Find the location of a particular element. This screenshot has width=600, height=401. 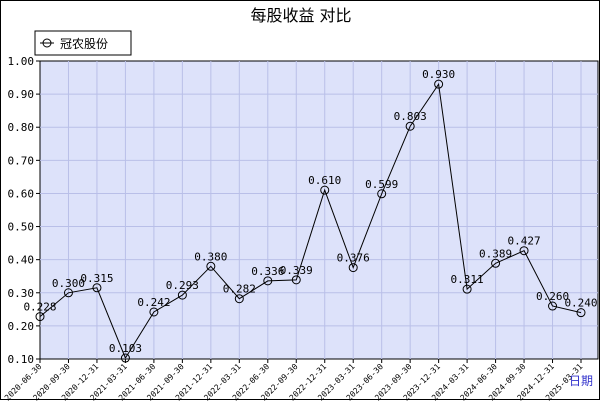

y-tick-label: 0.60 is located at coordinates (21, 193).